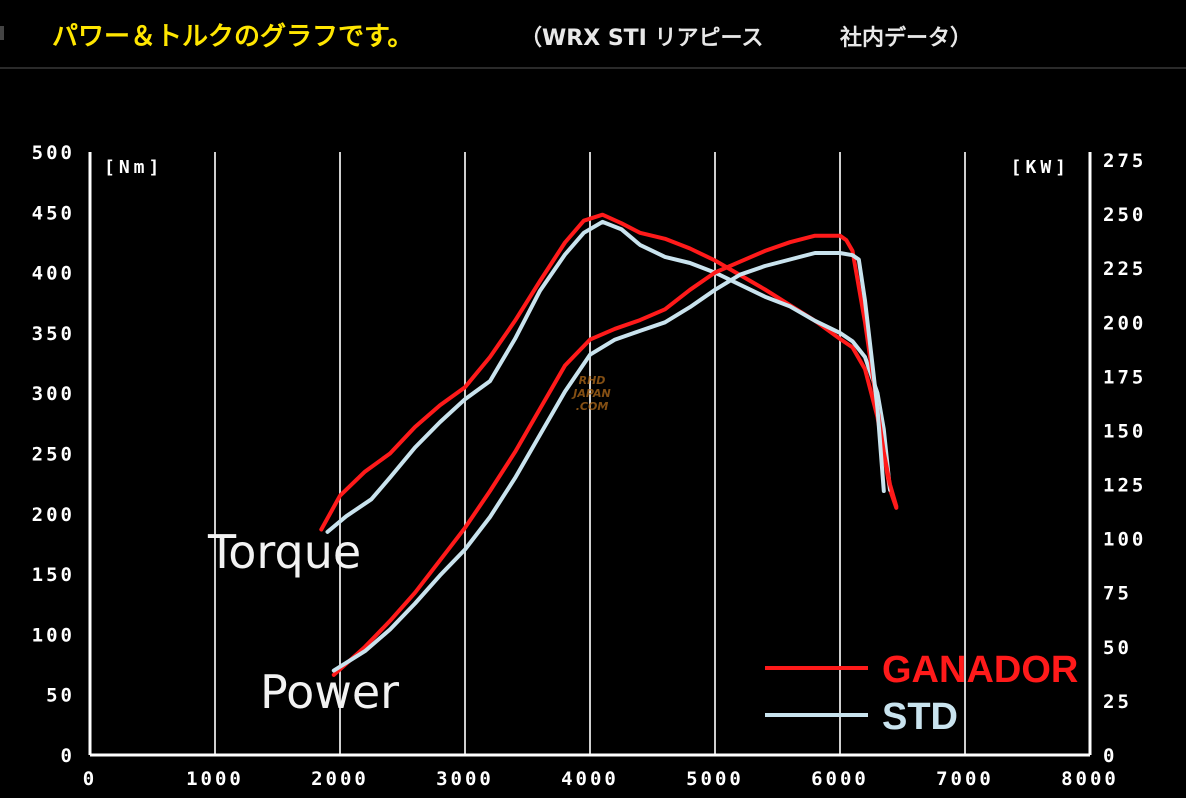  I want to click on watermark-text: .COM, so click(592, 406).